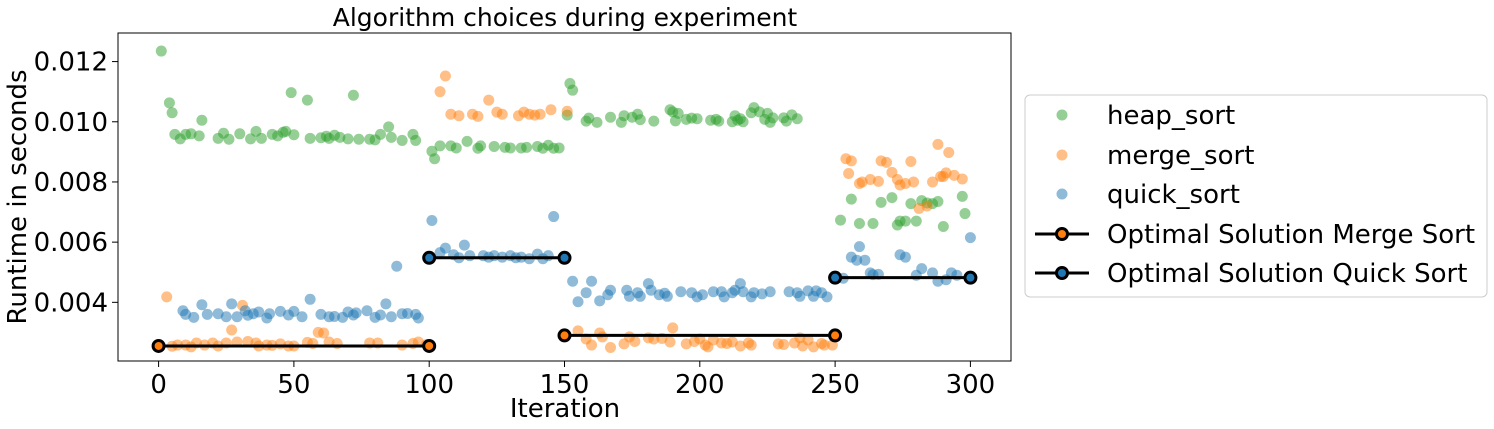 The width and height of the screenshot is (1494, 429). What do you see at coordinates (18, 196) in the screenshot?
I see `y-axis-label: Runtime in seconds` at bounding box center [18, 196].